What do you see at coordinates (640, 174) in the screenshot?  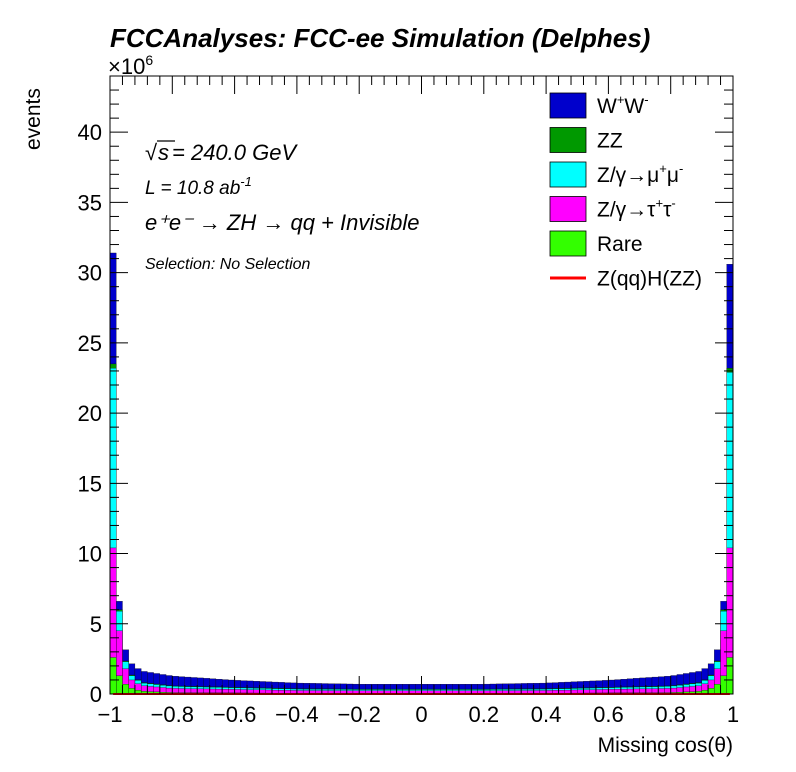 I see `legend-label: Z/γ→μ+μ-` at bounding box center [640, 174].